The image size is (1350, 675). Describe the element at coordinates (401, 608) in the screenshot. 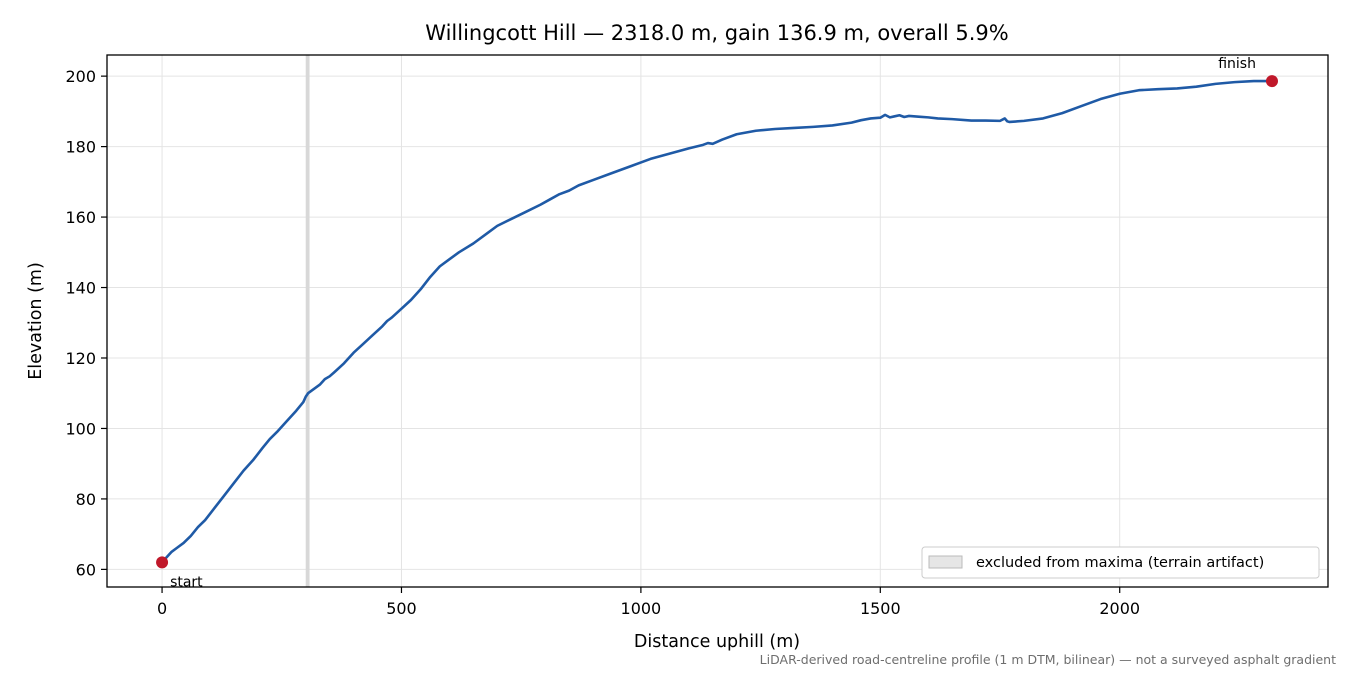

I see `x-tick-label: 500` at that location.